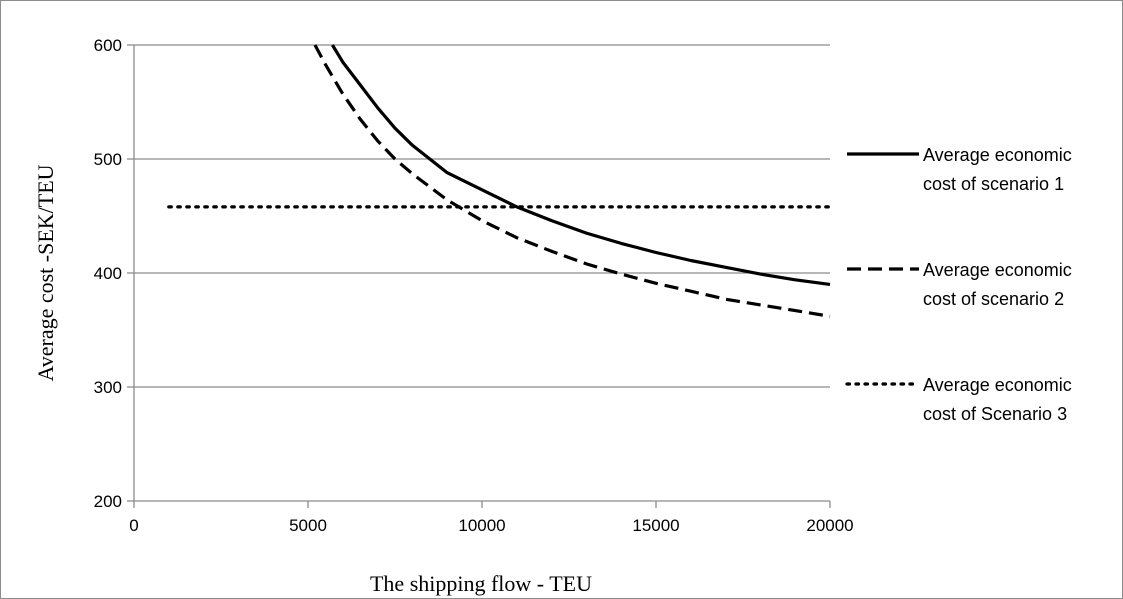 This screenshot has width=1123, height=599. What do you see at coordinates (133, 525) in the screenshot?
I see `x-tick-label: 0` at bounding box center [133, 525].